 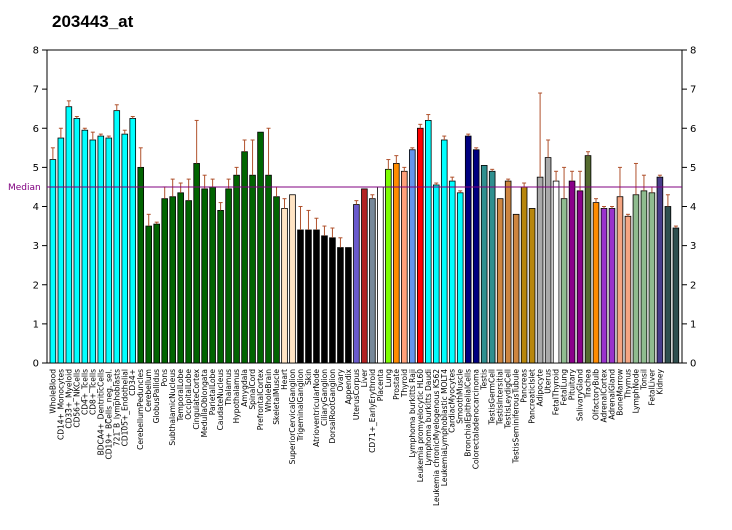 What do you see at coordinates (500, 397) in the screenshot?
I see `x-tick-label: TestisIntersitial` at bounding box center [500, 397].